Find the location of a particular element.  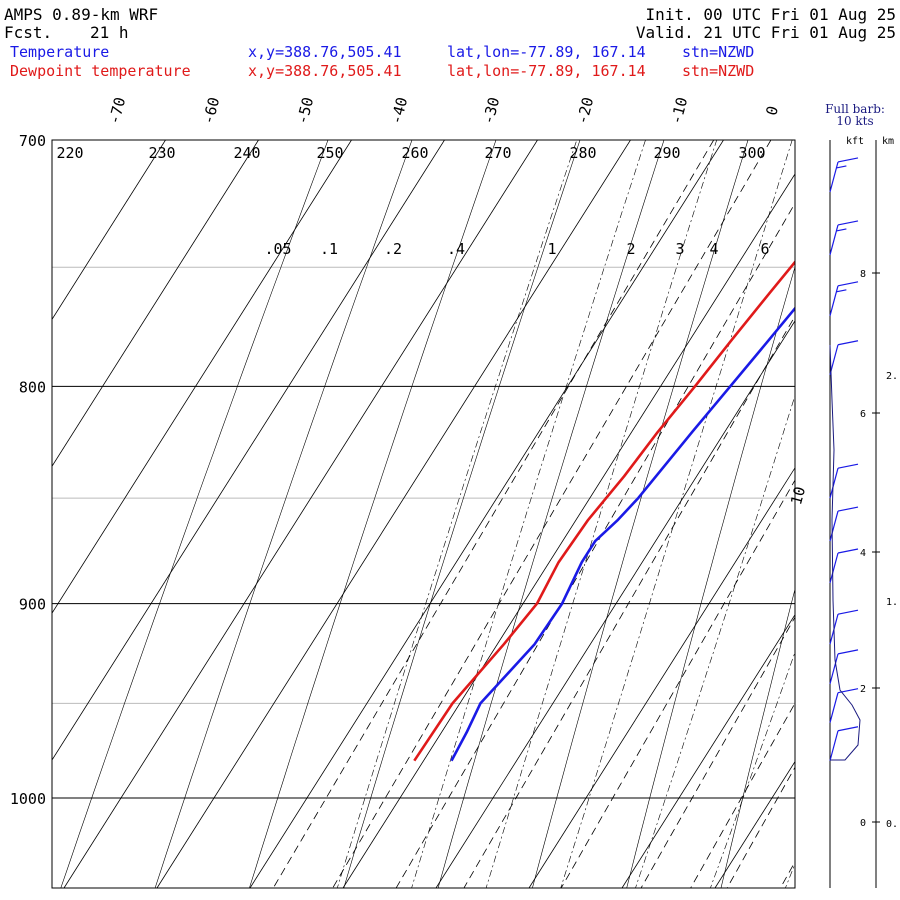

legend-temperature-latlon: lat,lon=-77.89, 167.14 is located at coordinates (546, 52).